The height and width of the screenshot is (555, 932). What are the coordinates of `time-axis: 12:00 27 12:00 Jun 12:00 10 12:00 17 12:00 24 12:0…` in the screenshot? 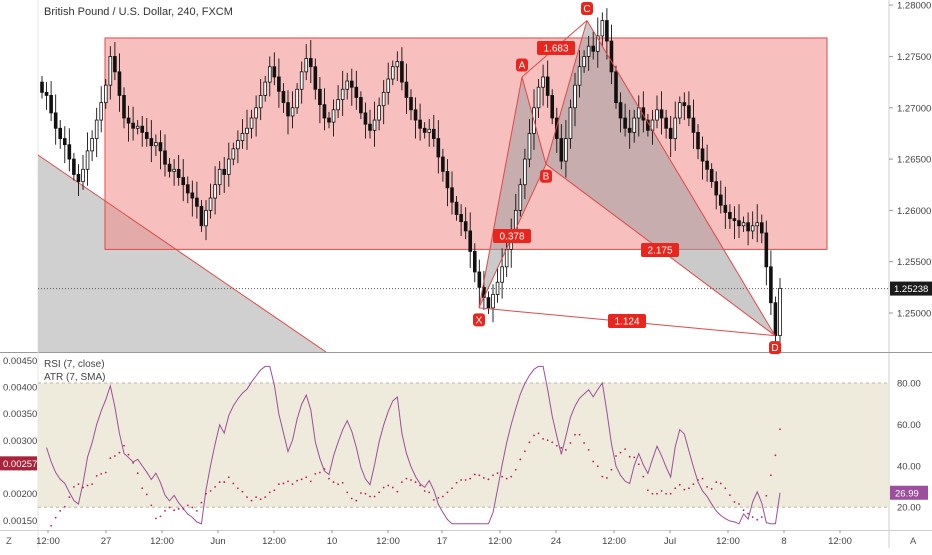 It's located at (461, 538).